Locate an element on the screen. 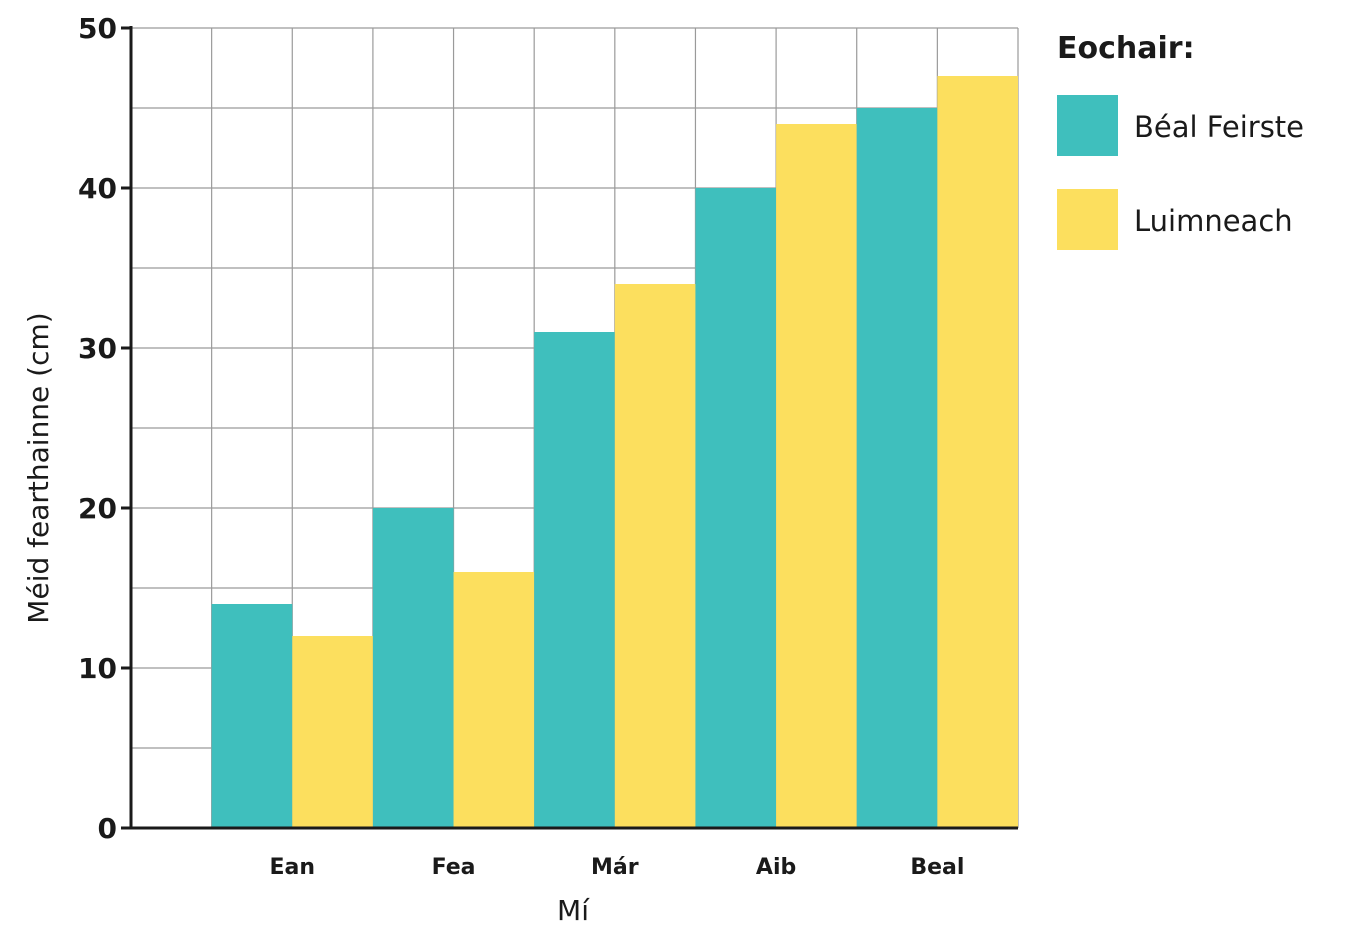 The image size is (1353, 928). x-category-label: Fea is located at coordinates (454, 867).